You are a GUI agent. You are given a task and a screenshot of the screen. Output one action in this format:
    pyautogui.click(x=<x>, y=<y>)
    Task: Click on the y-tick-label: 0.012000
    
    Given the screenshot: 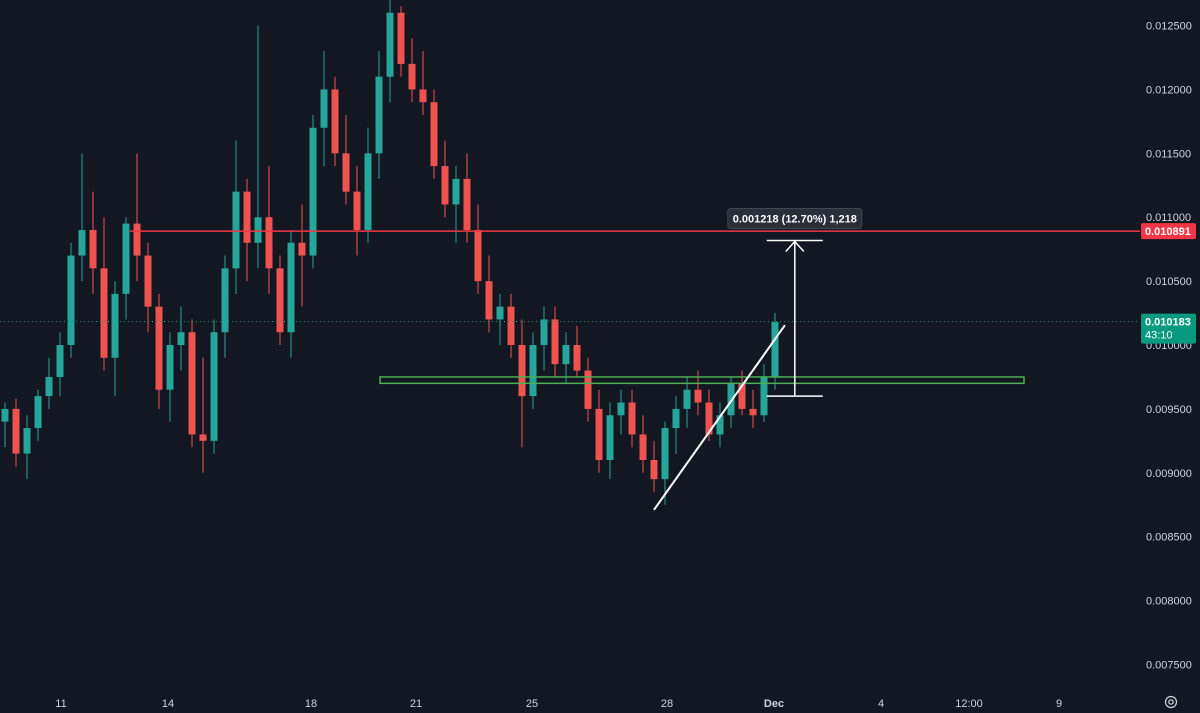 What is the action you would take?
    pyautogui.click(x=1169, y=90)
    